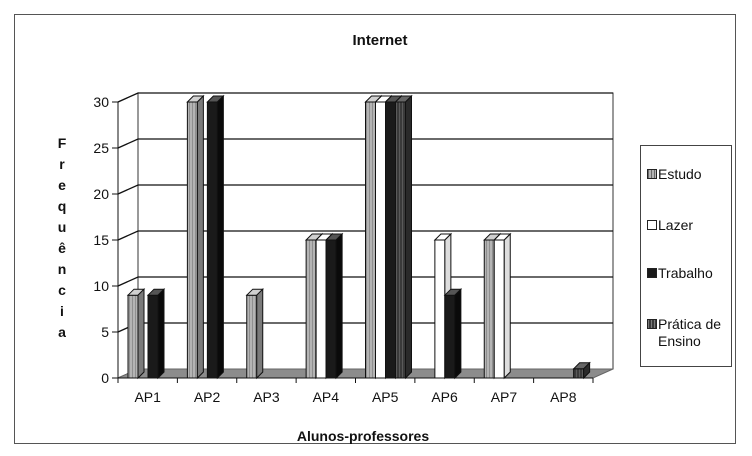 The height and width of the screenshot is (456, 752). Describe the element at coordinates (62, 311) in the screenshot. I see `y-axis-label-letter: i` at that location.